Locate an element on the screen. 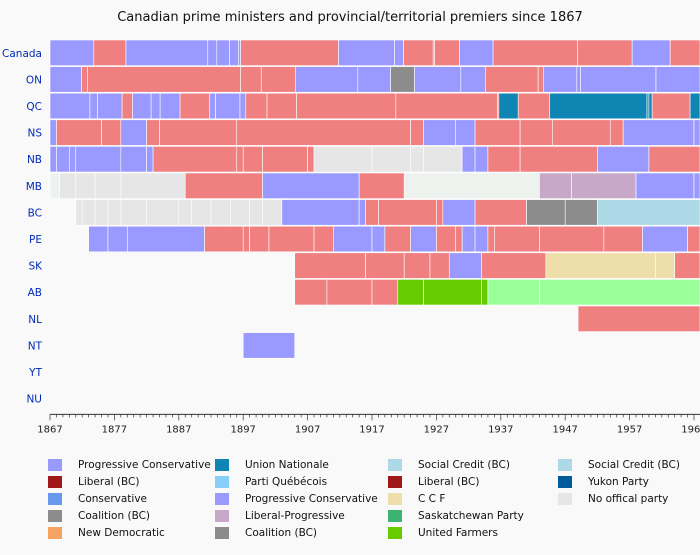 This screenshot has width=700, height=555. legend-label: Social Credit (BC) is located at coordinates (464, 464).